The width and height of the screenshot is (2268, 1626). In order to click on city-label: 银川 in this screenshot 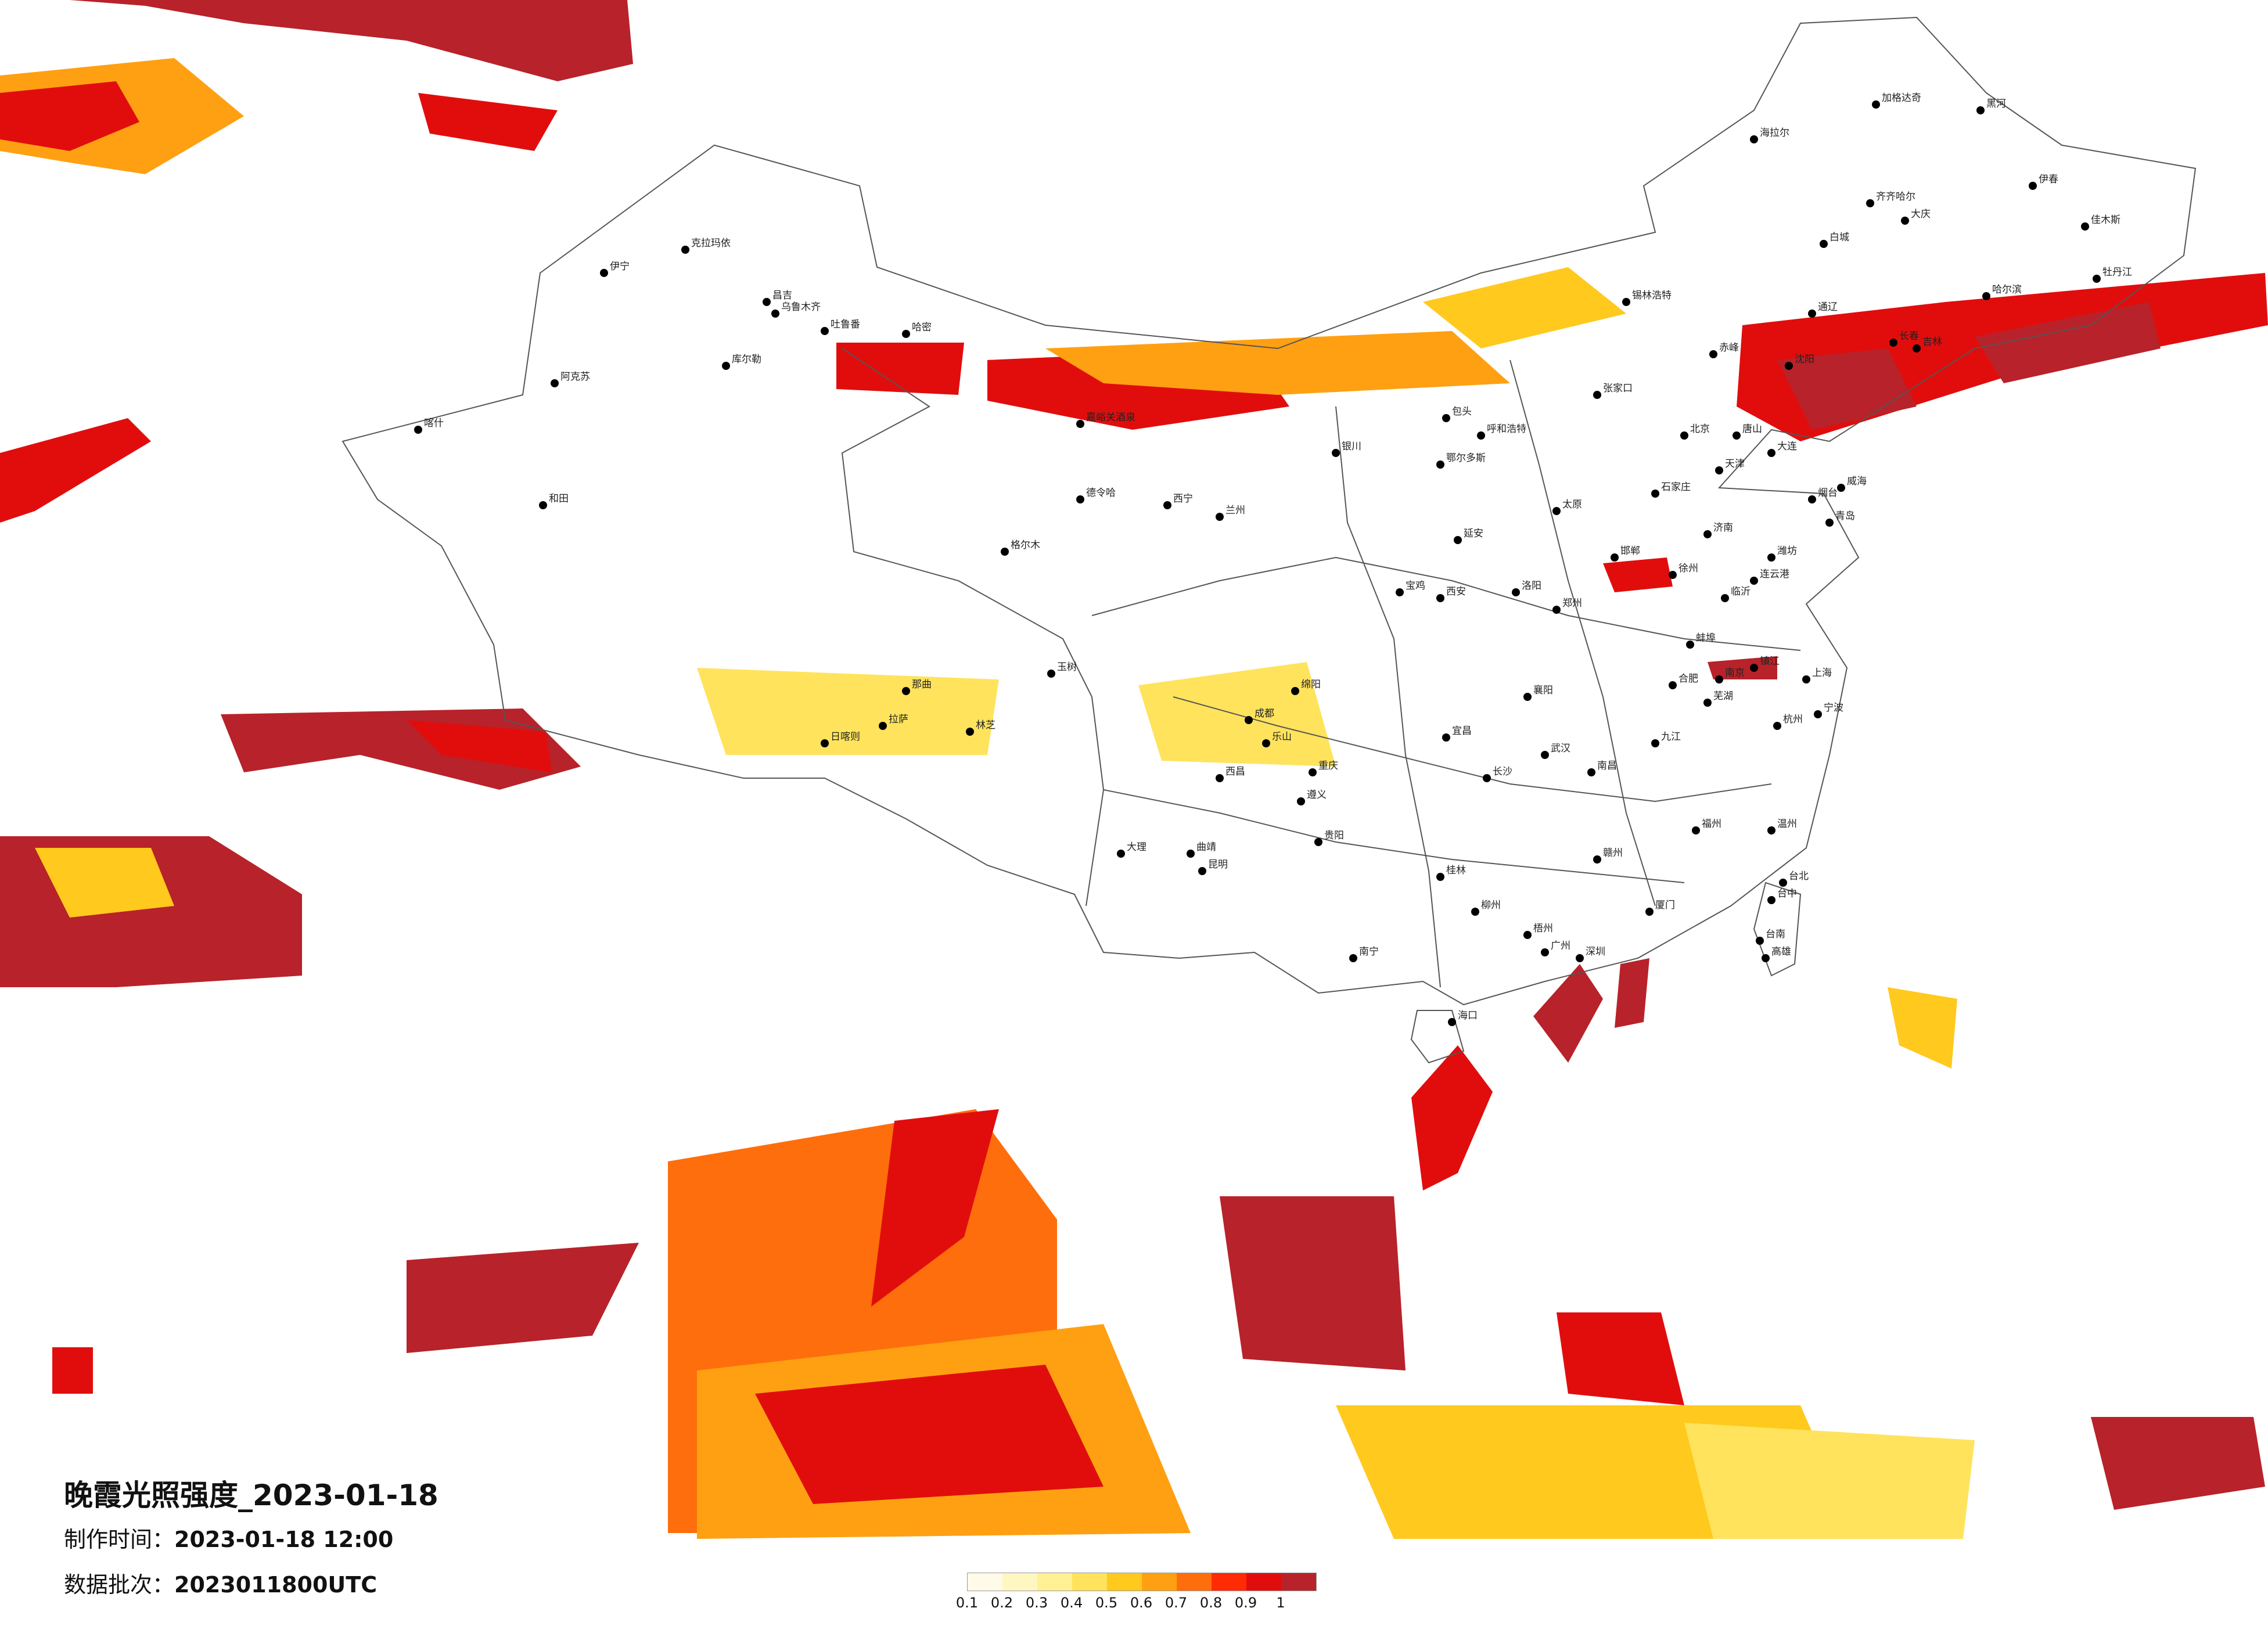, I will do `click(1351, 447)`.